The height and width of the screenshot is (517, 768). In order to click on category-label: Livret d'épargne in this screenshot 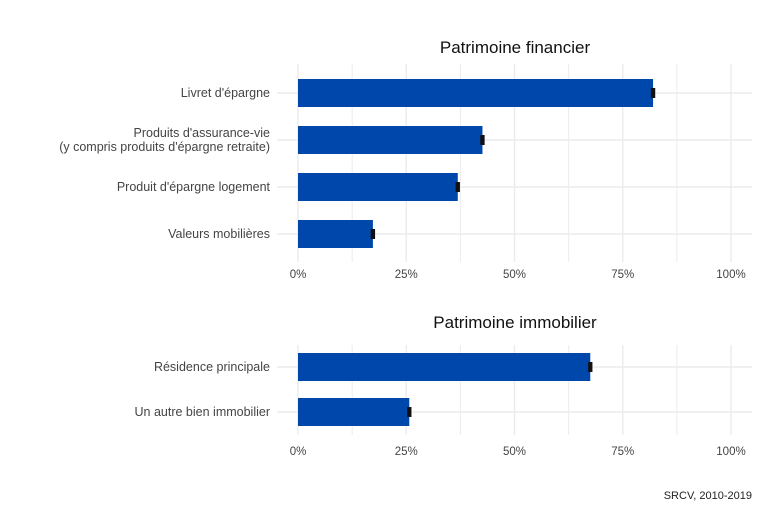, I will do `click(225, 93)`.